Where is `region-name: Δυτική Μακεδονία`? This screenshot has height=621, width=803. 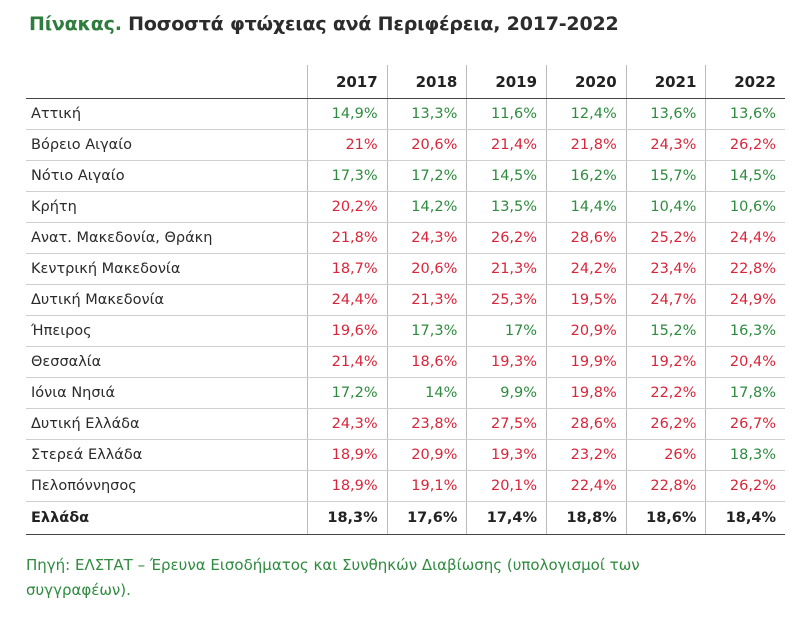
region-name: Δυτική Μακεδονία is located at coordinates (167, 300).